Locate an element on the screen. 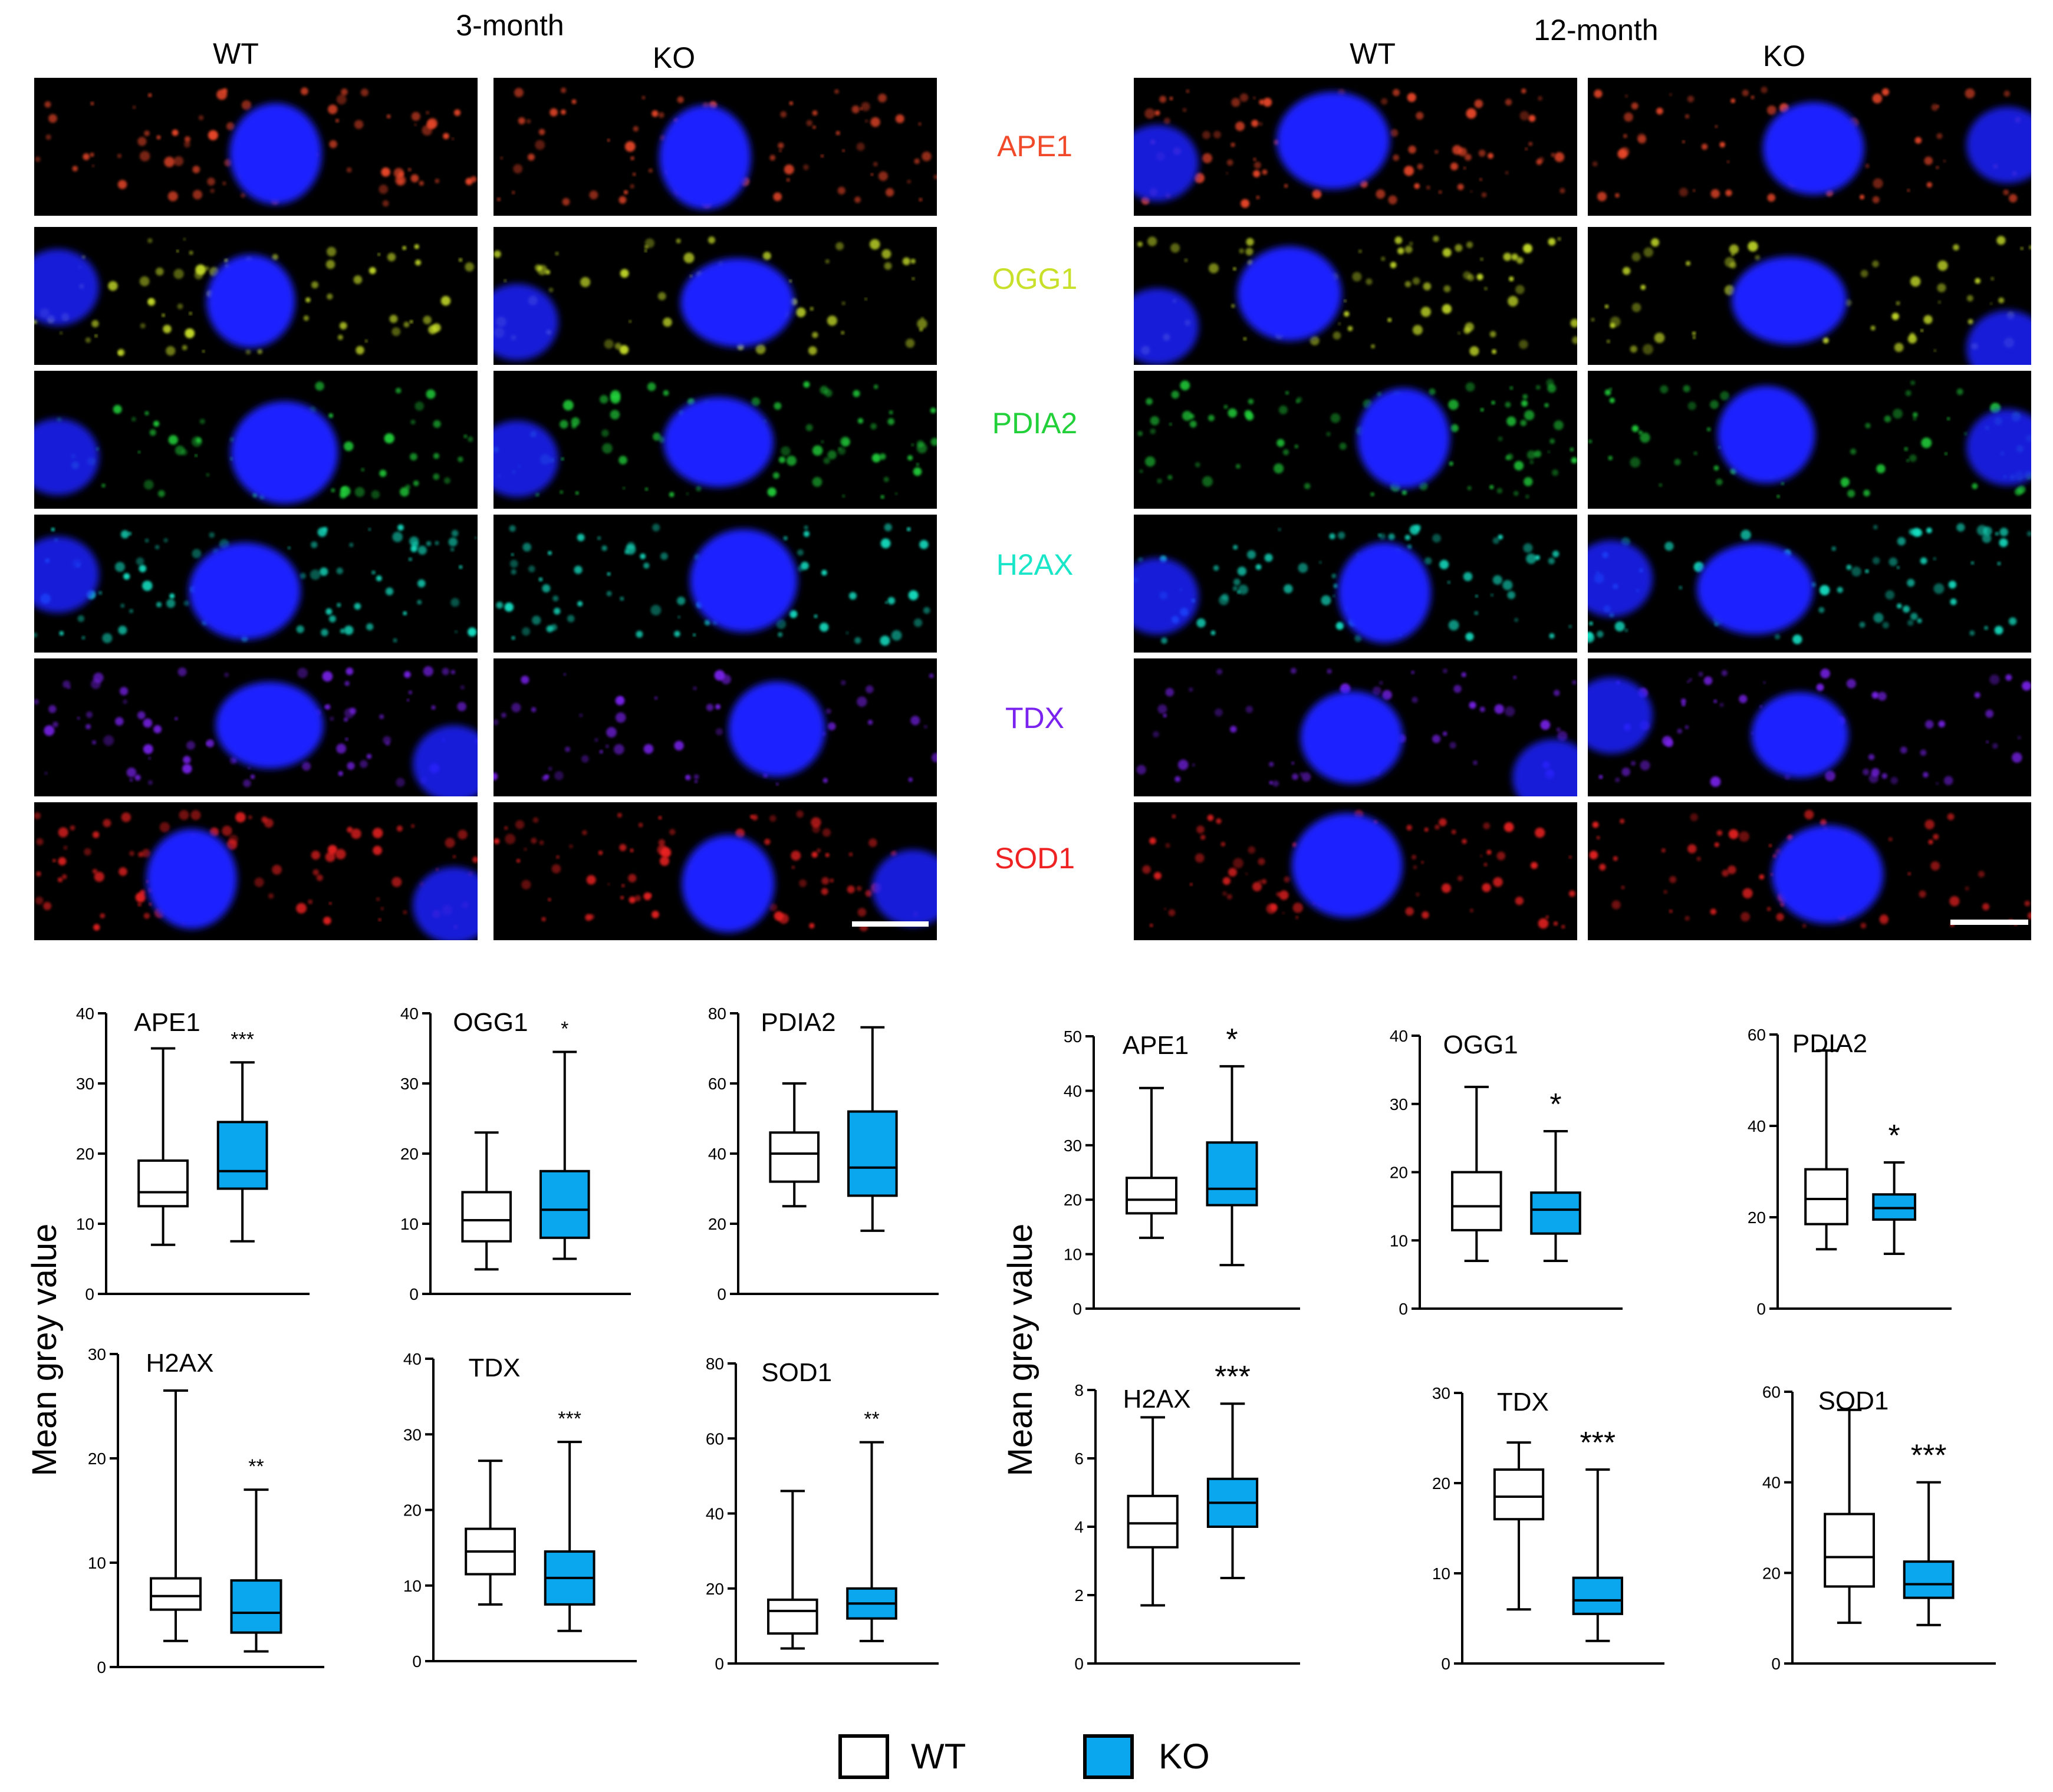  chart-tdx-3-month: 0 10 20 30 40 TDX *** is located at coordinates (520, 1510).